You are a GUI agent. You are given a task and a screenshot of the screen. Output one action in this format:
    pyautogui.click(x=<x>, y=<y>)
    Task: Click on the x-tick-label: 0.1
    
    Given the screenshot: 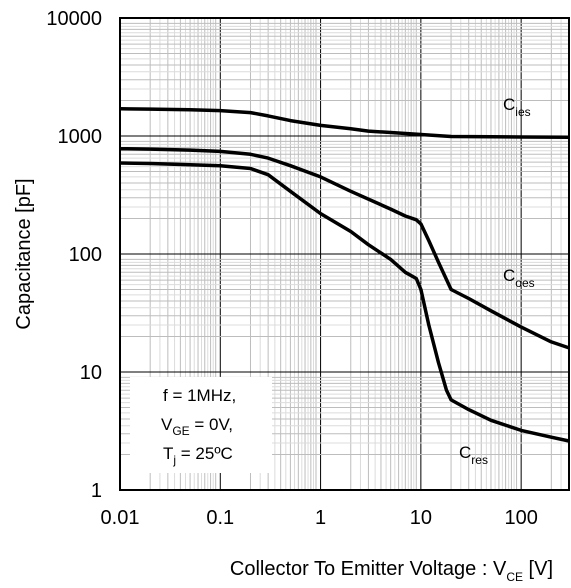 What is the action you would take?
    pyautogui.click(x=220, y=518)
    